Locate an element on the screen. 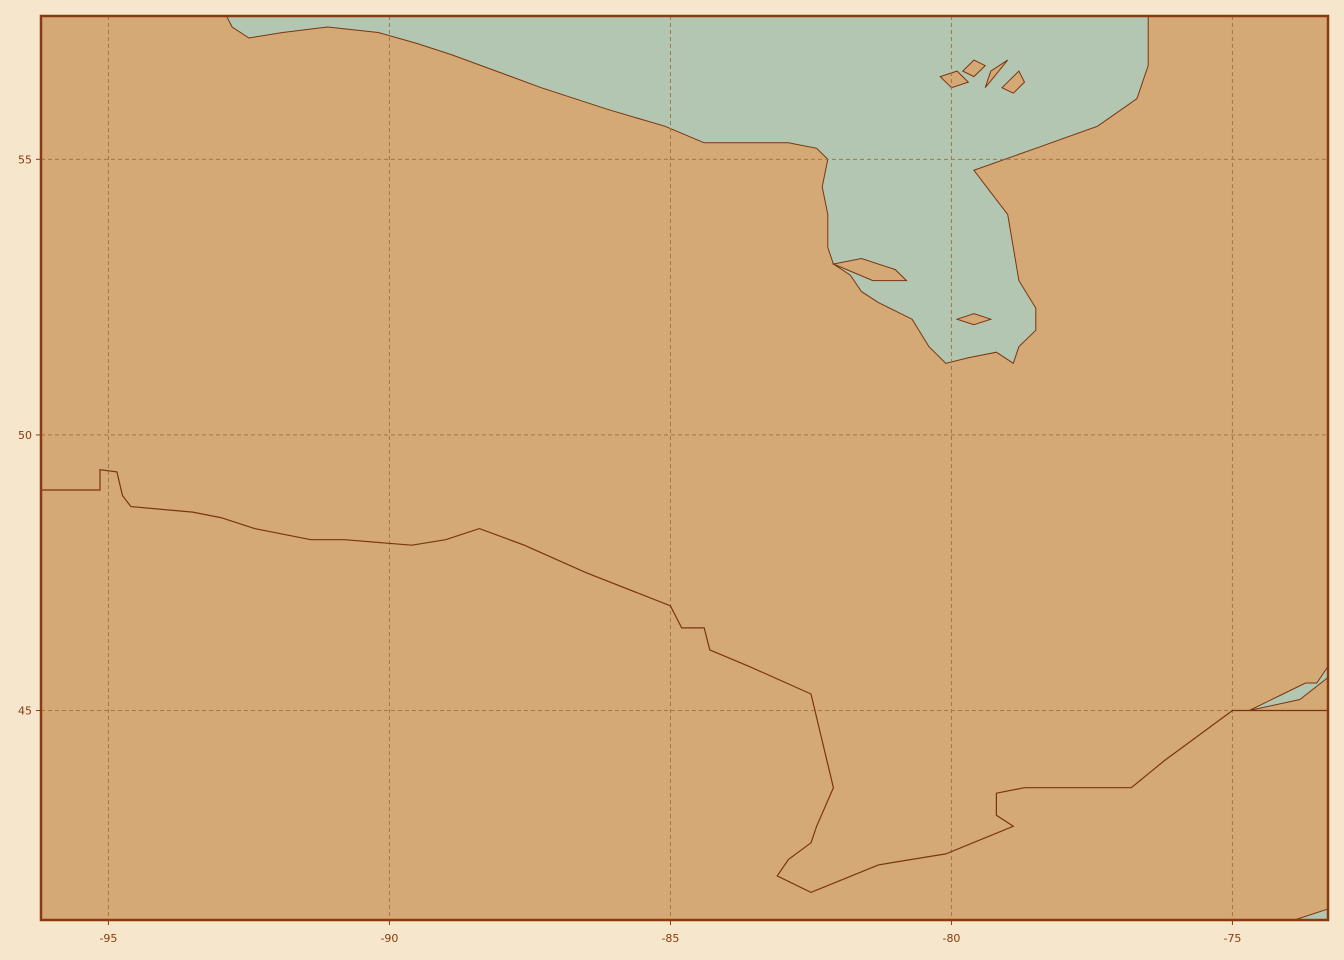 Image resolution: width=1344 pixels, height=960 pixels. x-tick-label: -80 is located at coordinates (951, 938).